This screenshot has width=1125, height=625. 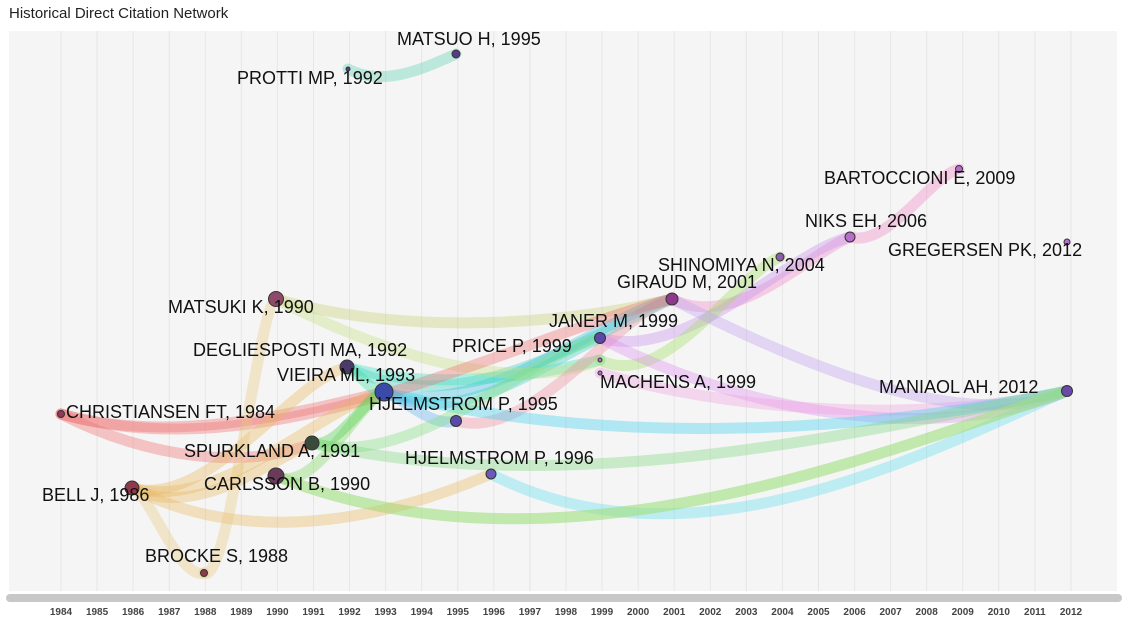 I want to click on node-bartoccioni, so click(x=959, y=169).